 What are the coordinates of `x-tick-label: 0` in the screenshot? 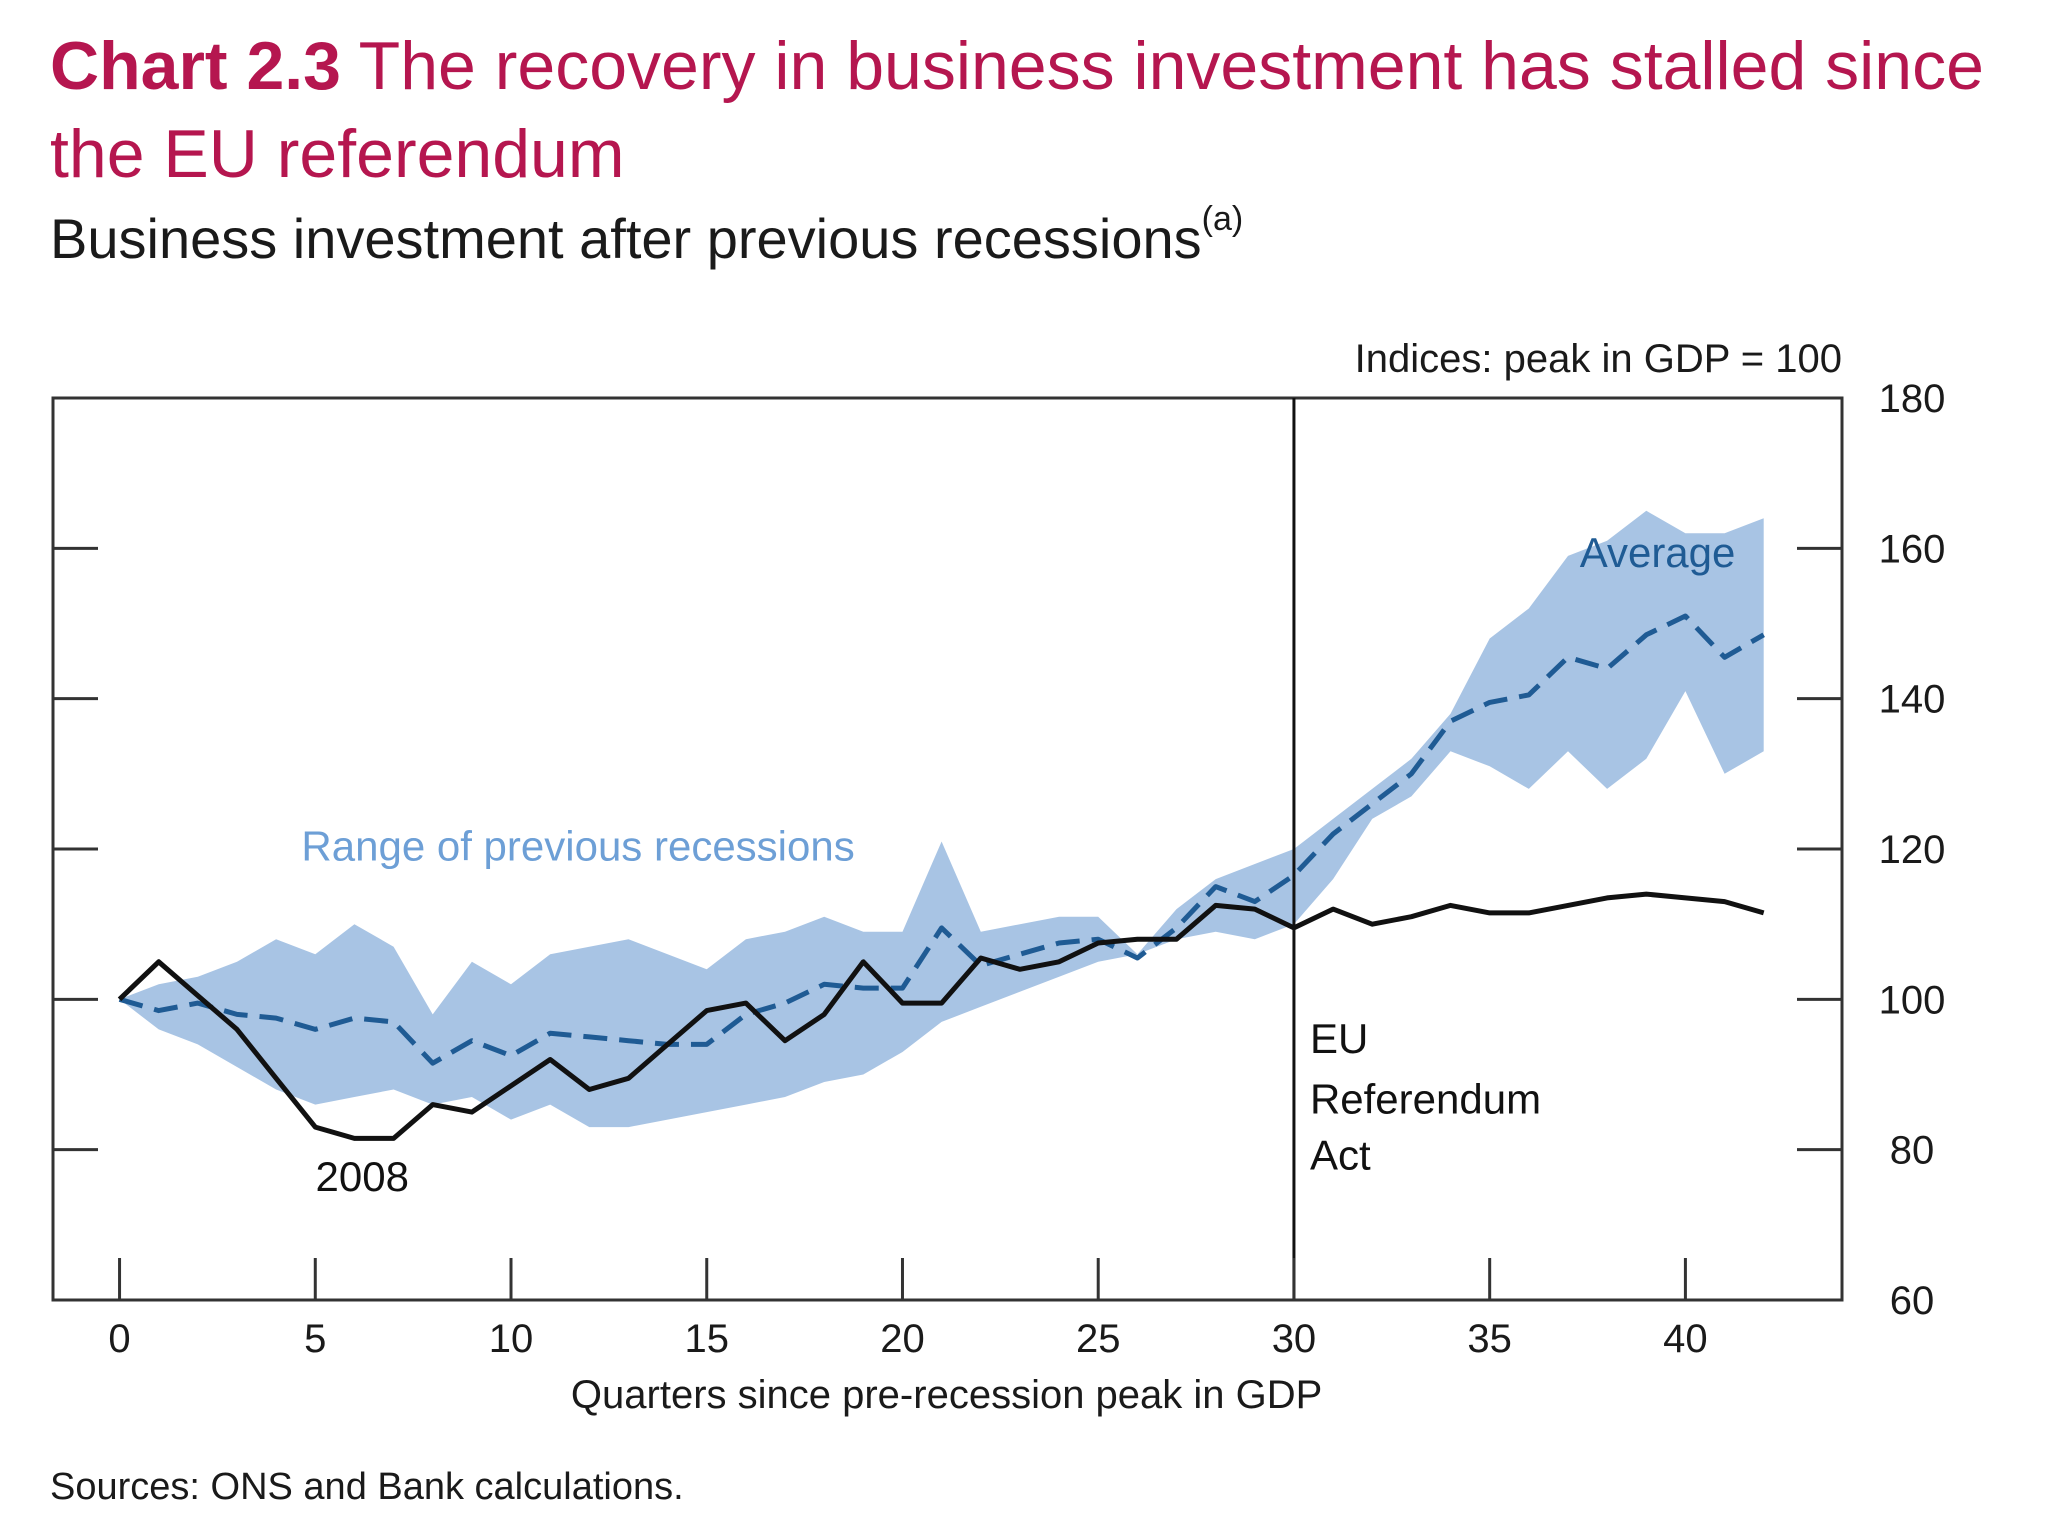 It's located at (119, 1339).